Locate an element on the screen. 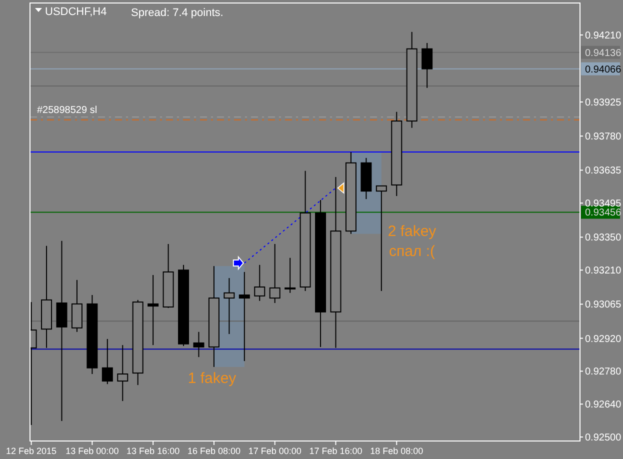  y-tick-label: 0.93210 is located at coordinates (603, 271).